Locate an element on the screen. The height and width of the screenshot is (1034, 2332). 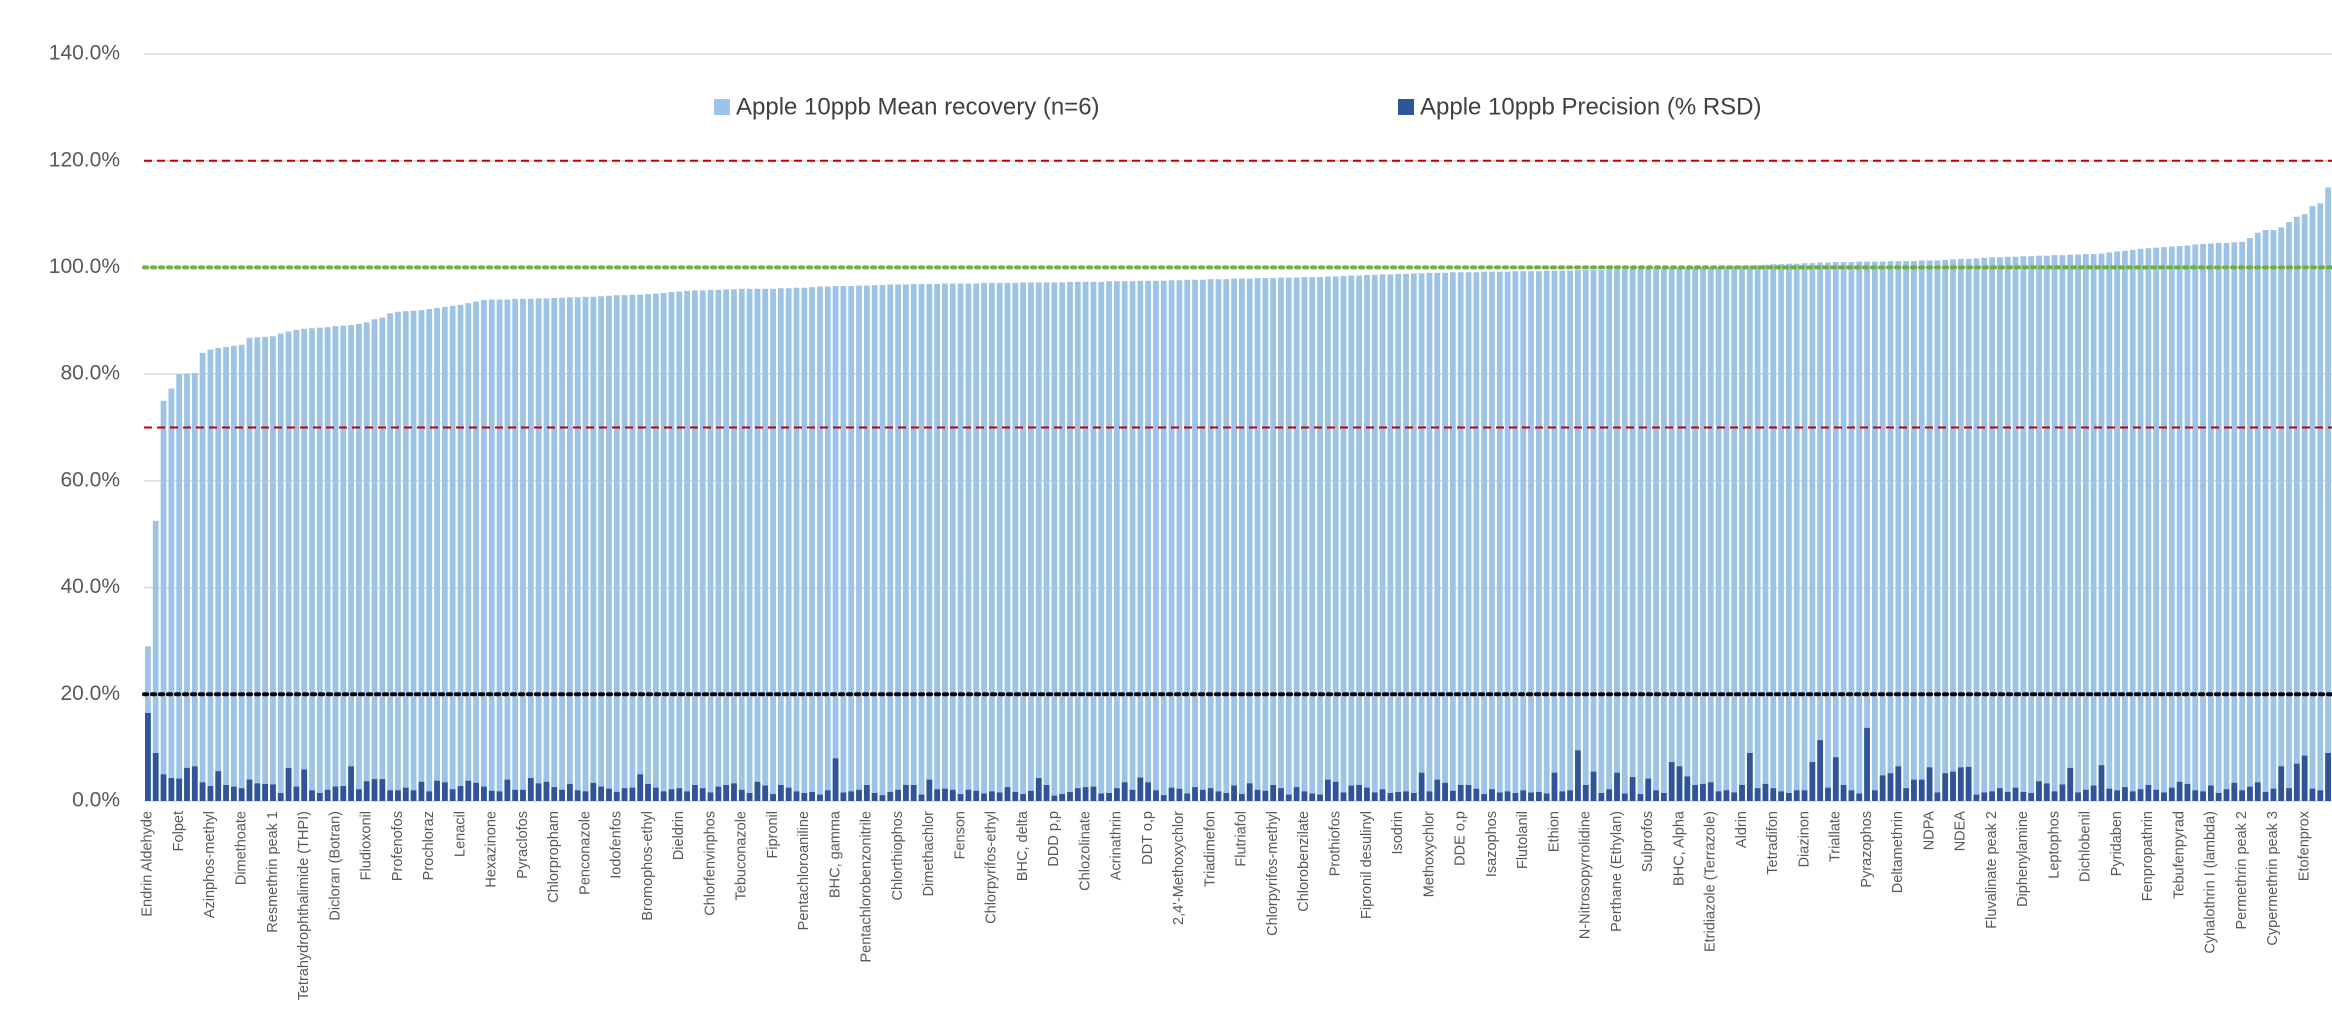
x-tick-label: Fipronil desulinyl is located at coordinates (1367, 865).